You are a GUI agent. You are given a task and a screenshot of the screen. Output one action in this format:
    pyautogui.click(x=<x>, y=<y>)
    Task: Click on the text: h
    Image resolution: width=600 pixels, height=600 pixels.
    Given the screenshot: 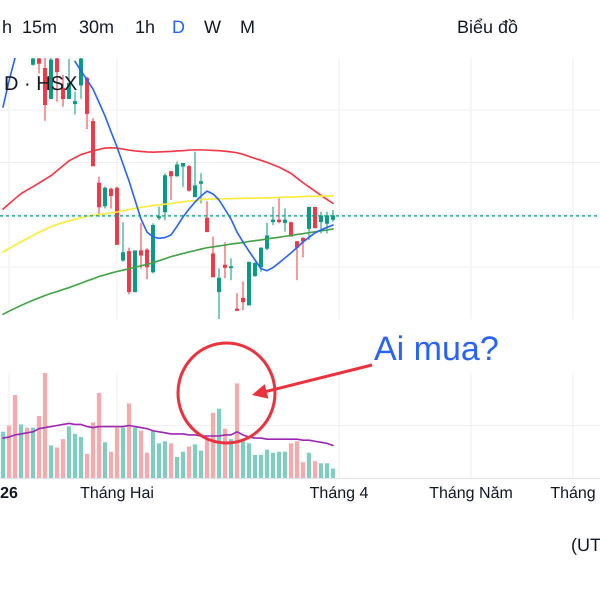 What is the action you would take?
    pyautogui.click(x=7, y=27)
    